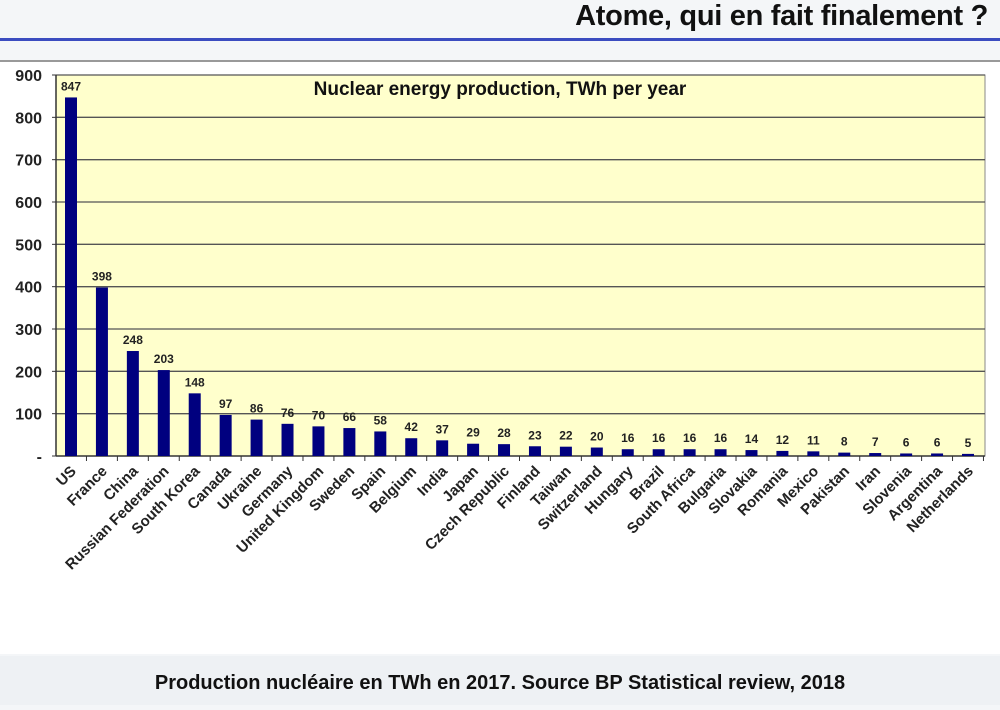 Image resolution: width=1000 pixels, height=710 pixels. I want to click on data-label: 5, so click(968, 443).